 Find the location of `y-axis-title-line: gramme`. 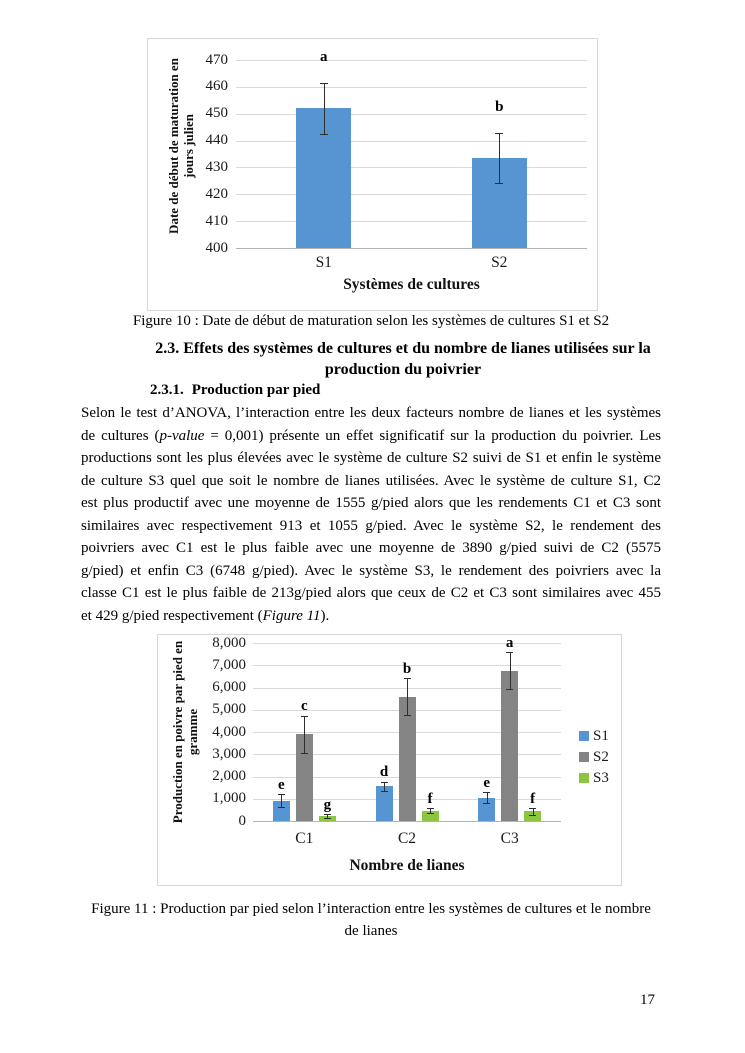

y-axis-title-line: gramme is located at coordinates (192, 732).